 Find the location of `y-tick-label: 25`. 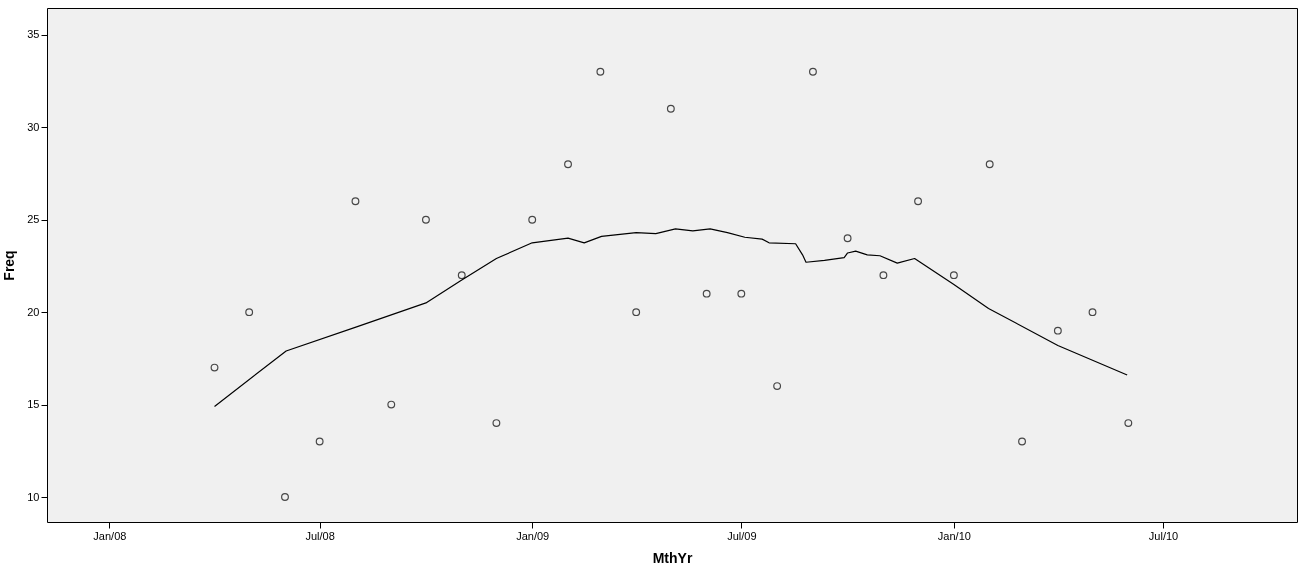

y-tick-label: 25 is located at coordinates (33, 219).